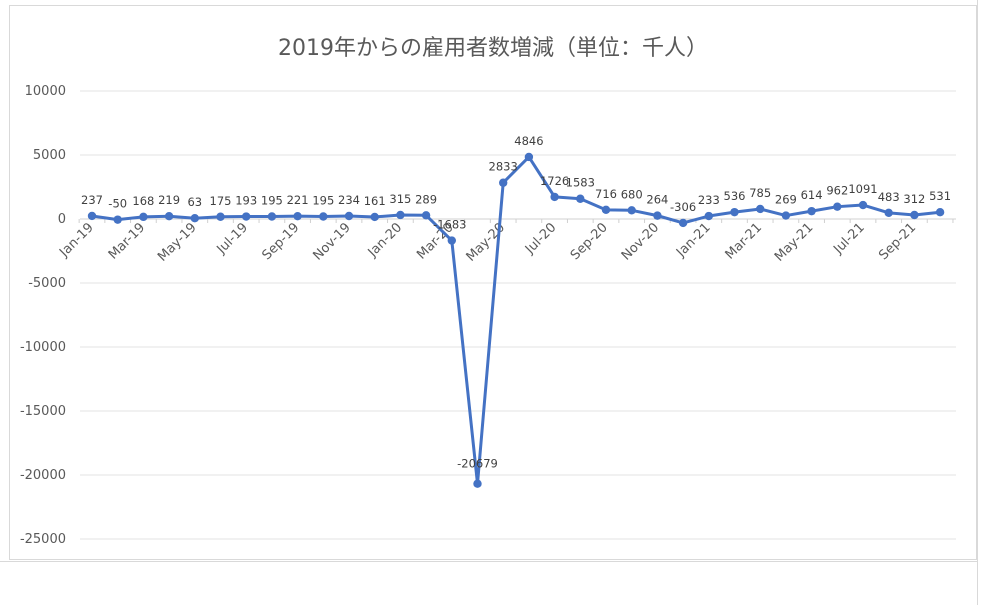  What do you see at coordinates (794, 242) in the screenshot?
I see `x-tick-label: May-21` at bounding box center [794, 242].